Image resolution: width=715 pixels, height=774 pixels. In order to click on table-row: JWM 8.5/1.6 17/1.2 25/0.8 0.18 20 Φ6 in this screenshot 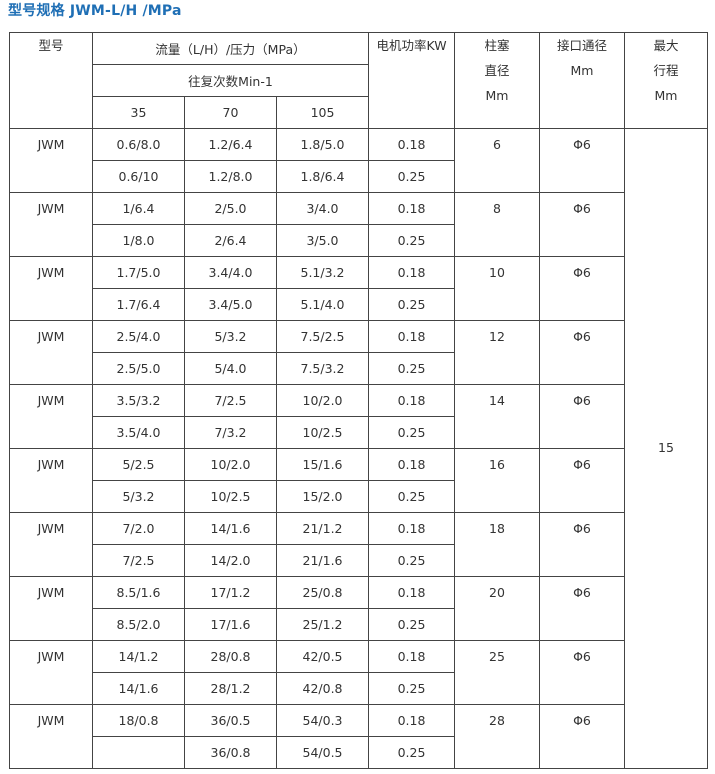, I will do `click(358, 608)`.